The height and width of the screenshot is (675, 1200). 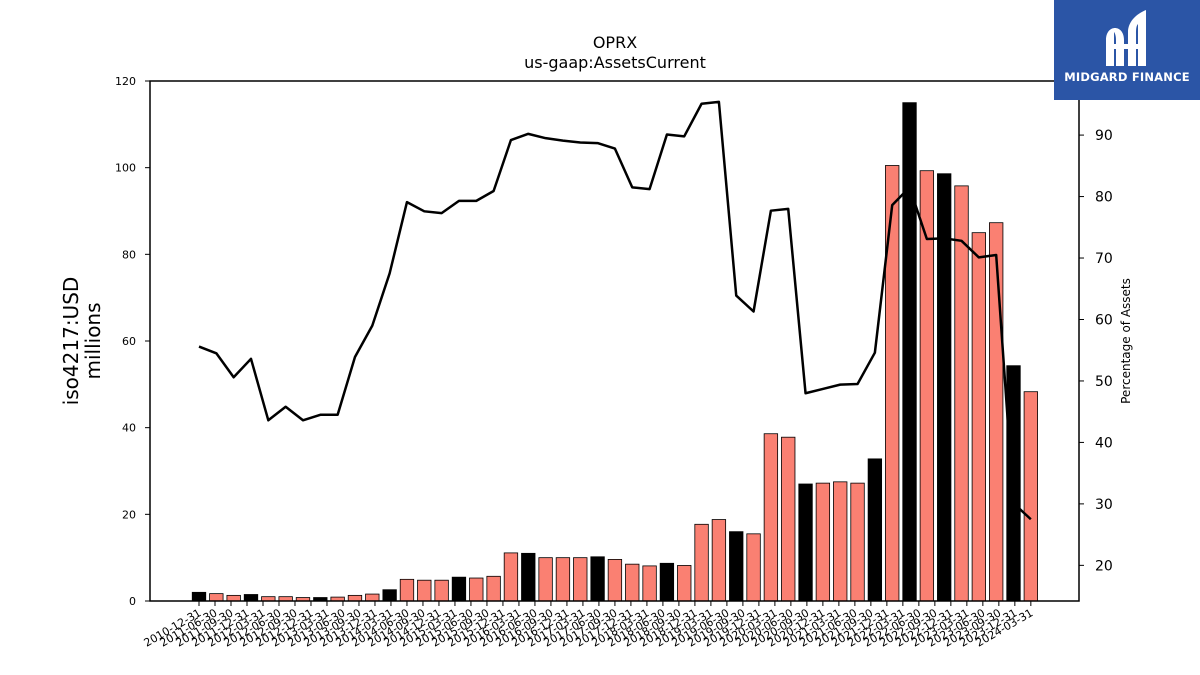 What do you see at coordinates (615, 42) in the screenshot?
I see `chart-title: OPRX` at bounding box center [615, 42].